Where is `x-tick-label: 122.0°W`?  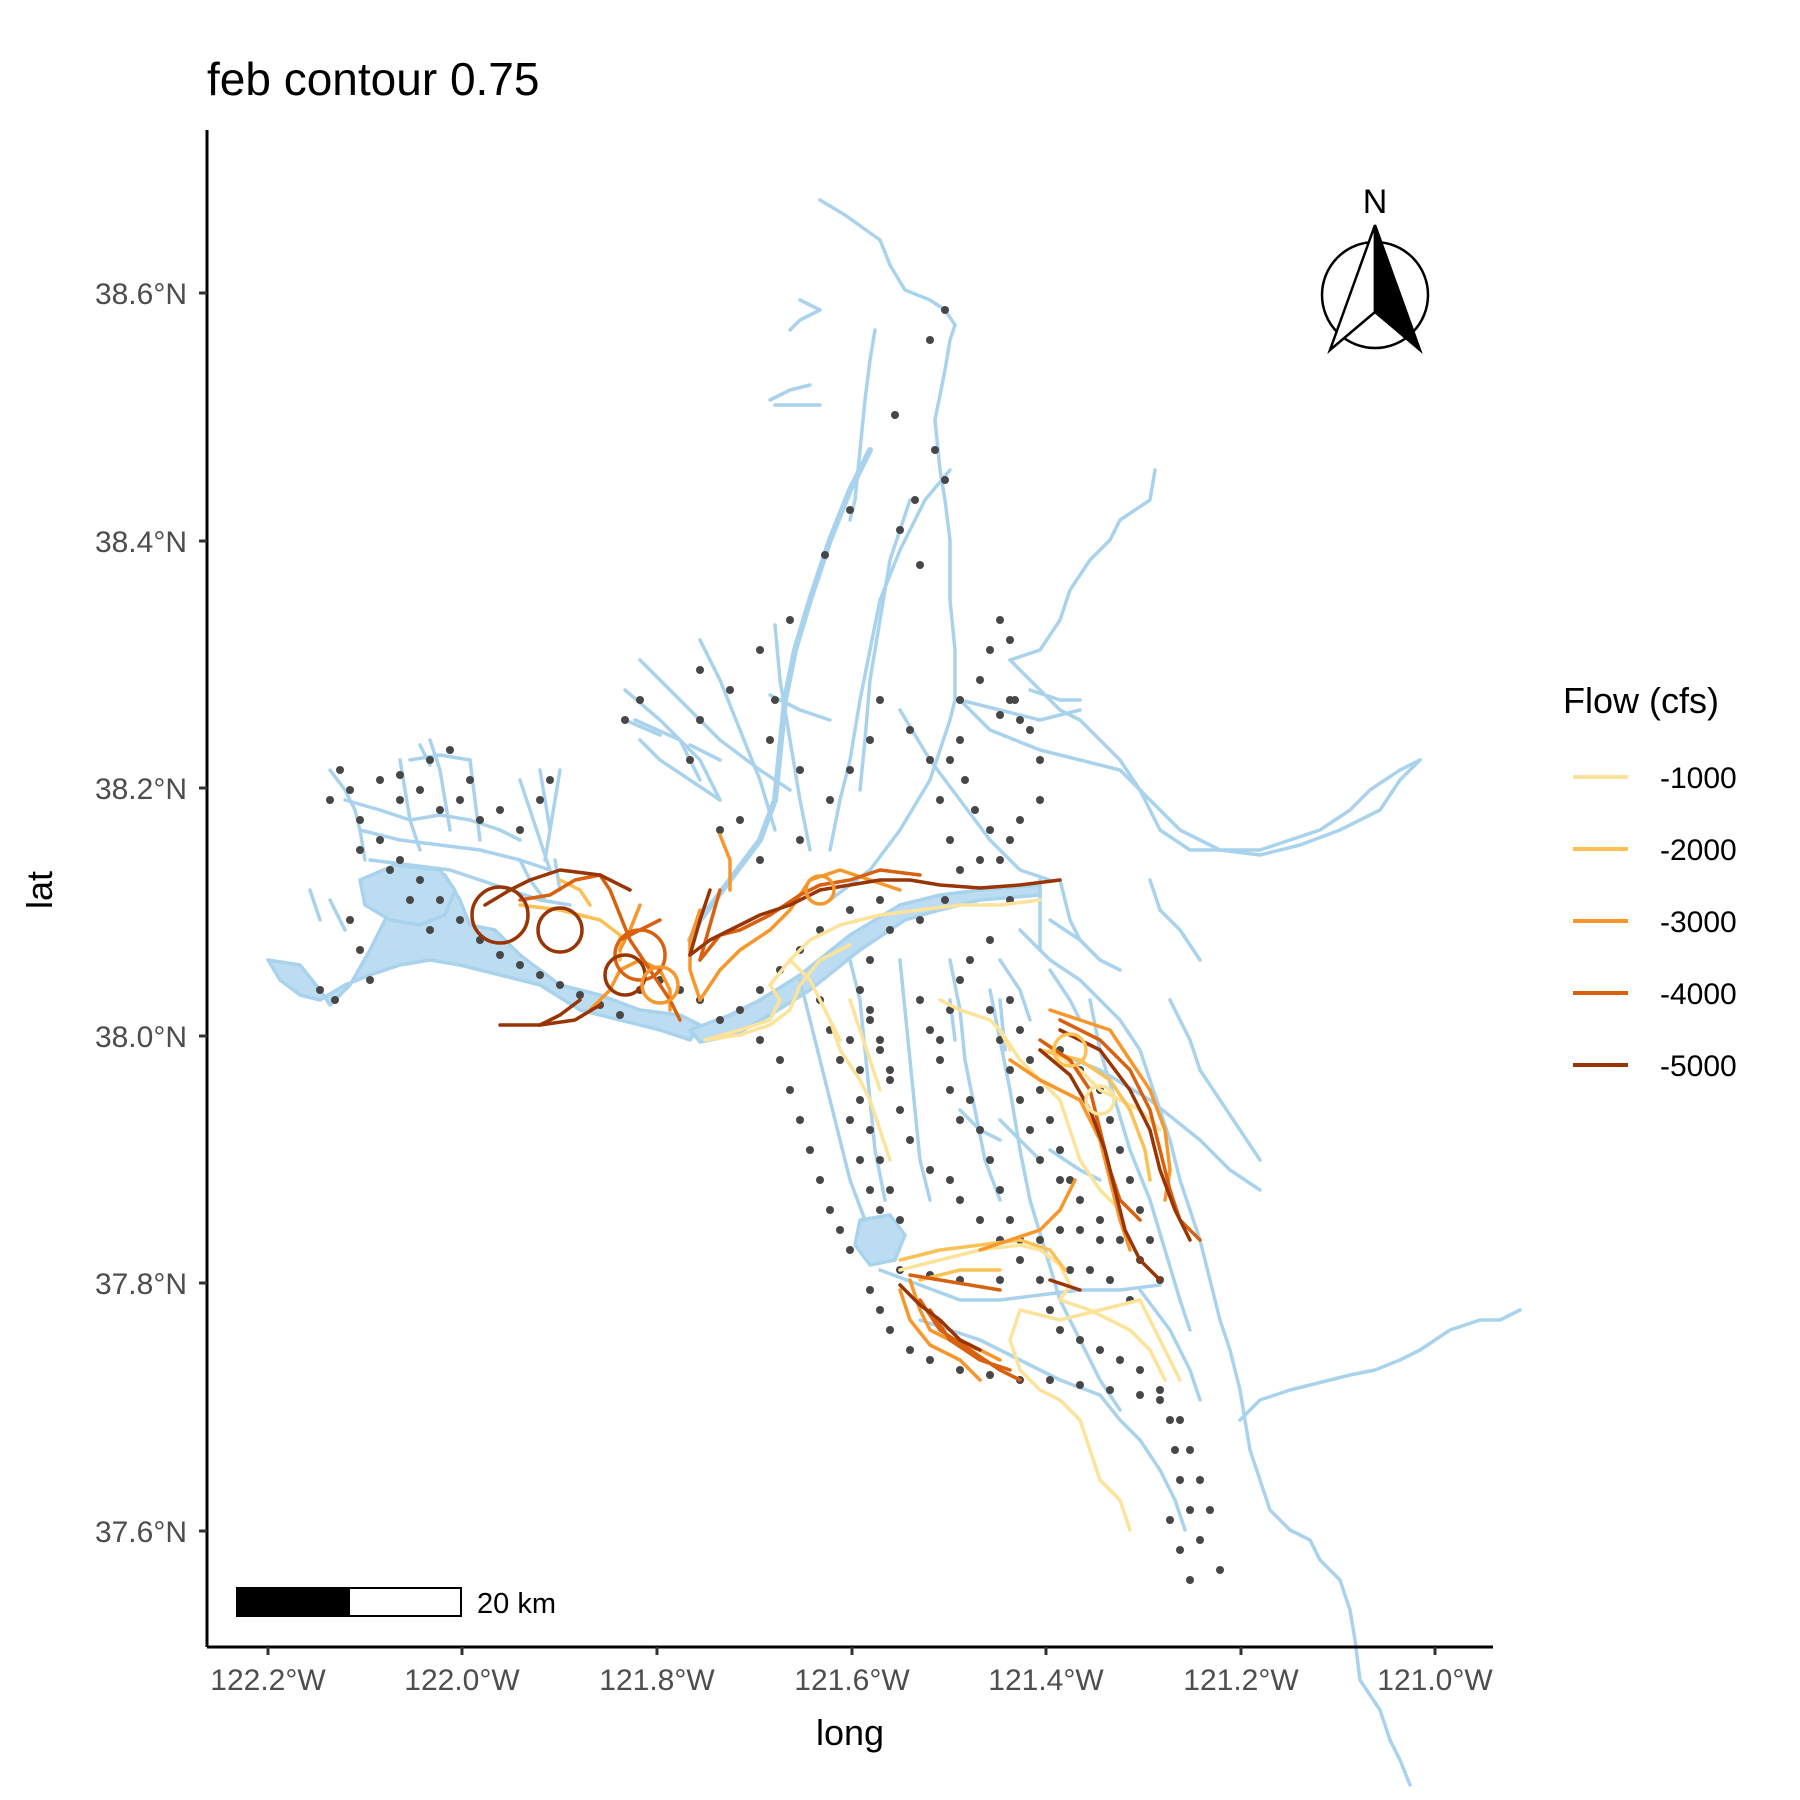
x-tick-label: 122.0°W is located at coordinates (462, 1680).